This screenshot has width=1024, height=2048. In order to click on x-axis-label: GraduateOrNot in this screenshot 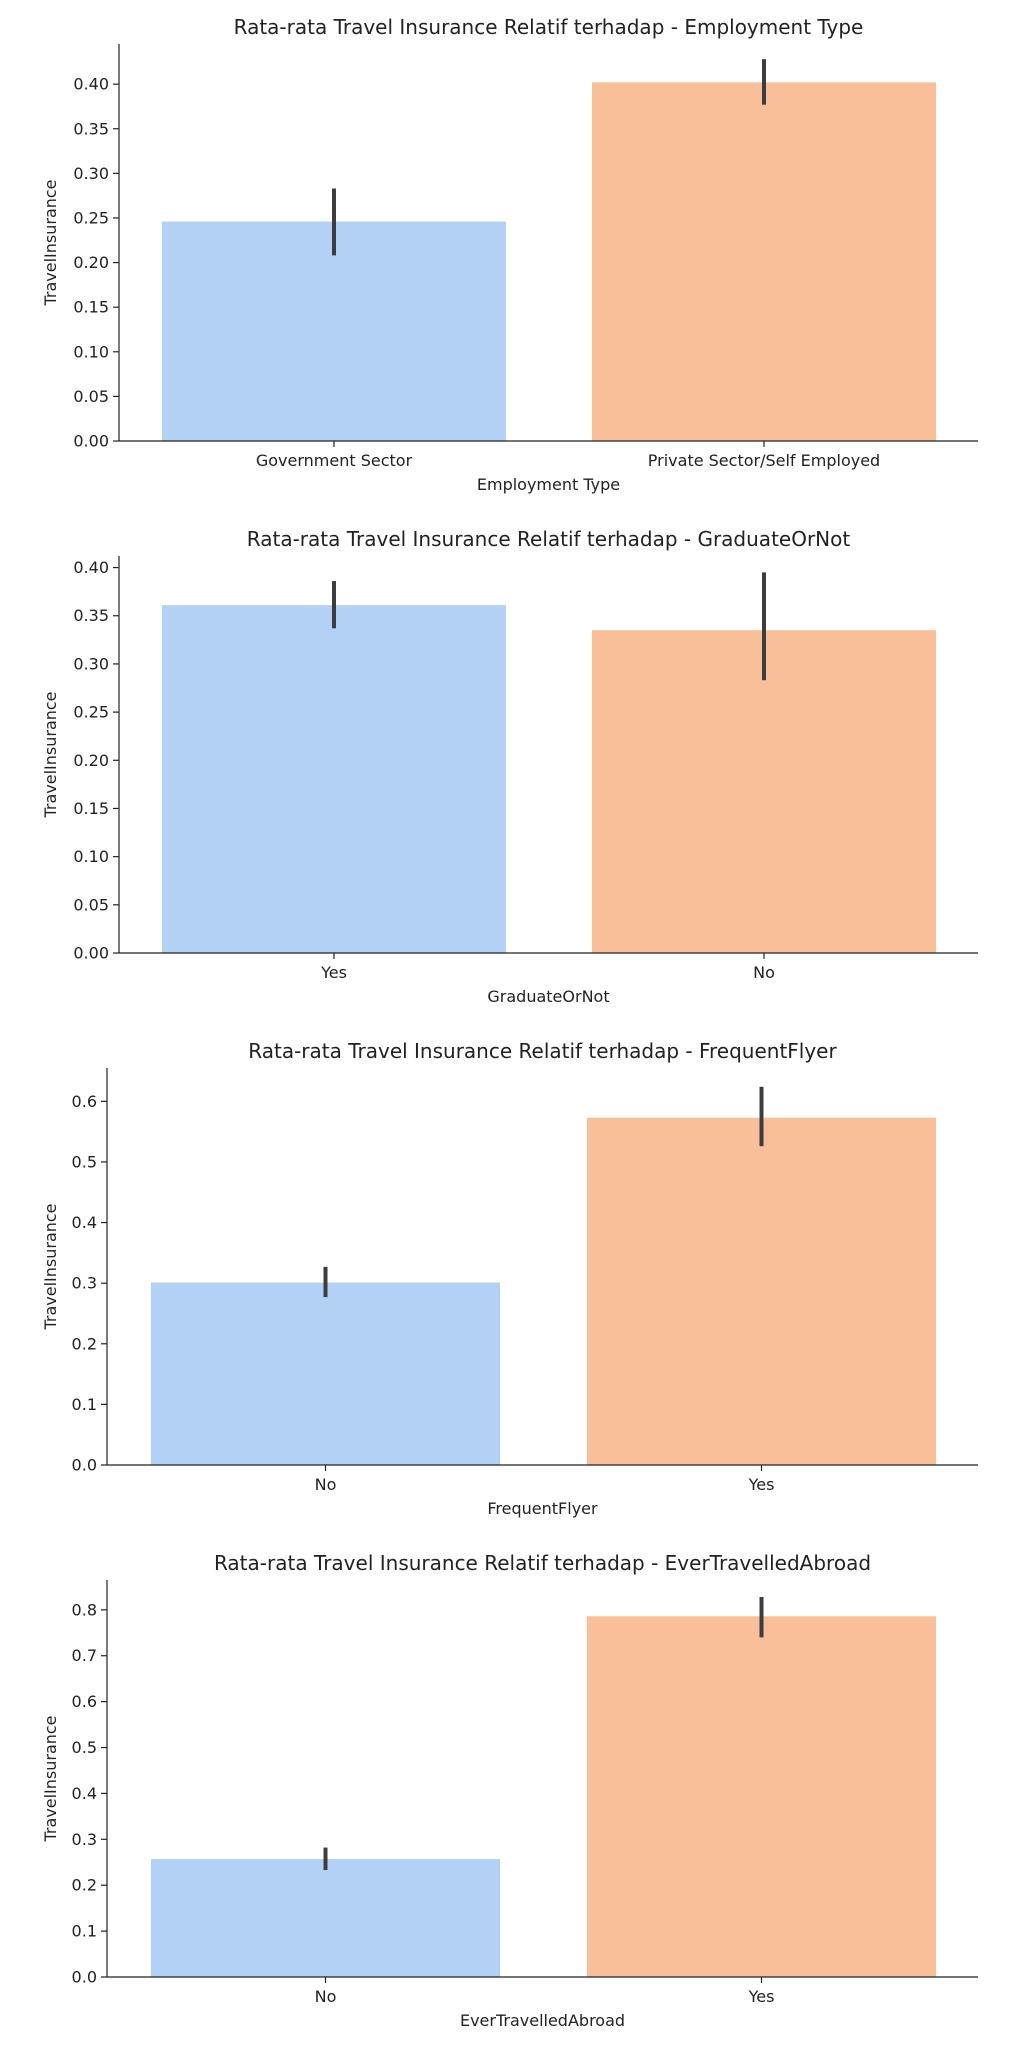, I will do `click(548, 996)`.